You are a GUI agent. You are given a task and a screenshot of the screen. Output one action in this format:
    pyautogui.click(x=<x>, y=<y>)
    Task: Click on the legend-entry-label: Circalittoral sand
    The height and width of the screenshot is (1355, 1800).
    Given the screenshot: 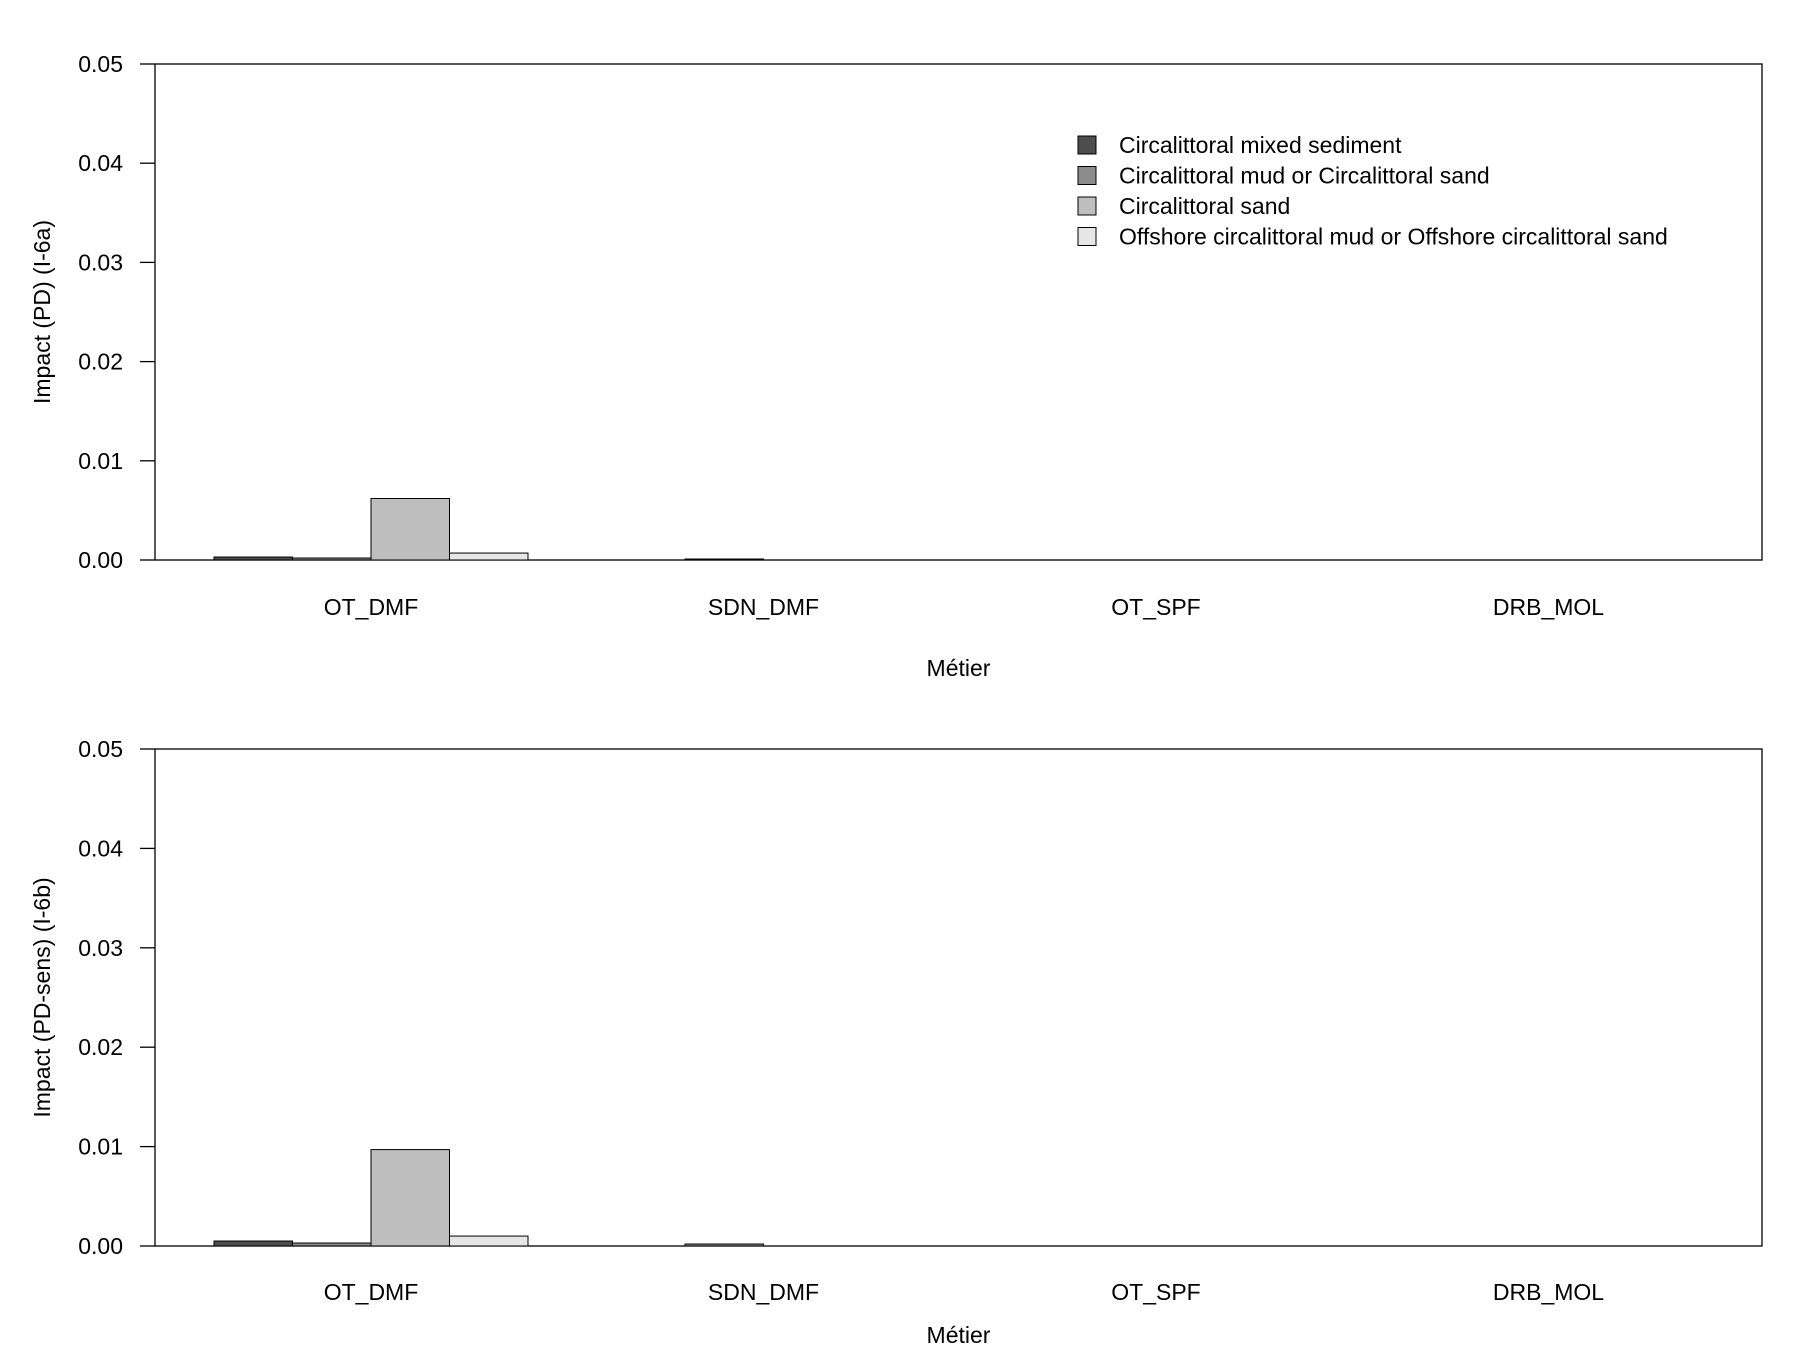 What is the action you would take?
    pyautogui.click(x=1204, y=206)
    